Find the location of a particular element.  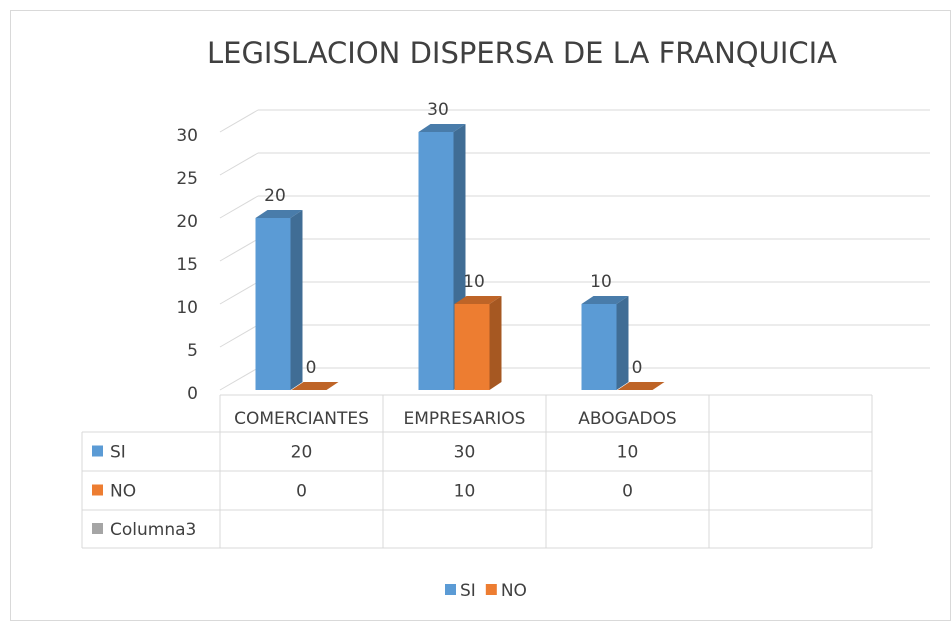

y-tick-label: 15 is located at coordinates (187, 265).